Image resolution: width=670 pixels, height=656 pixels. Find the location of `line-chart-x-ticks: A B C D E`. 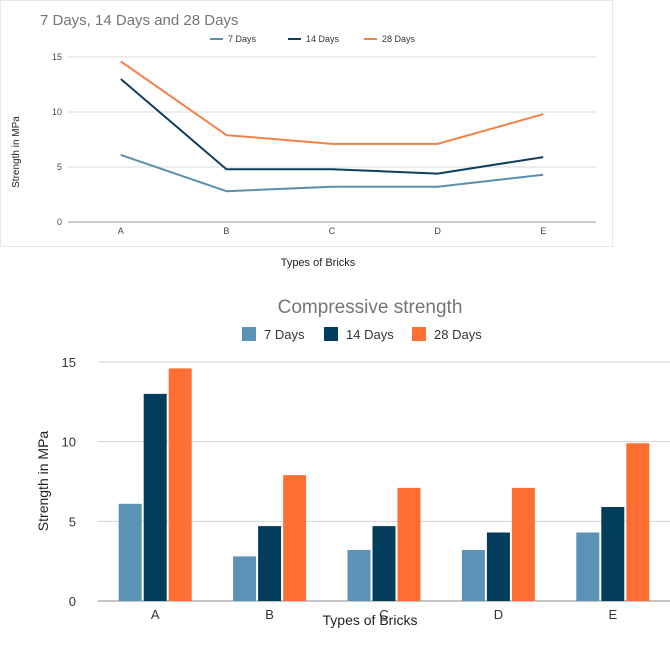

line-chart-x-ticks: A B C D E is located at coordinates (332, 231).